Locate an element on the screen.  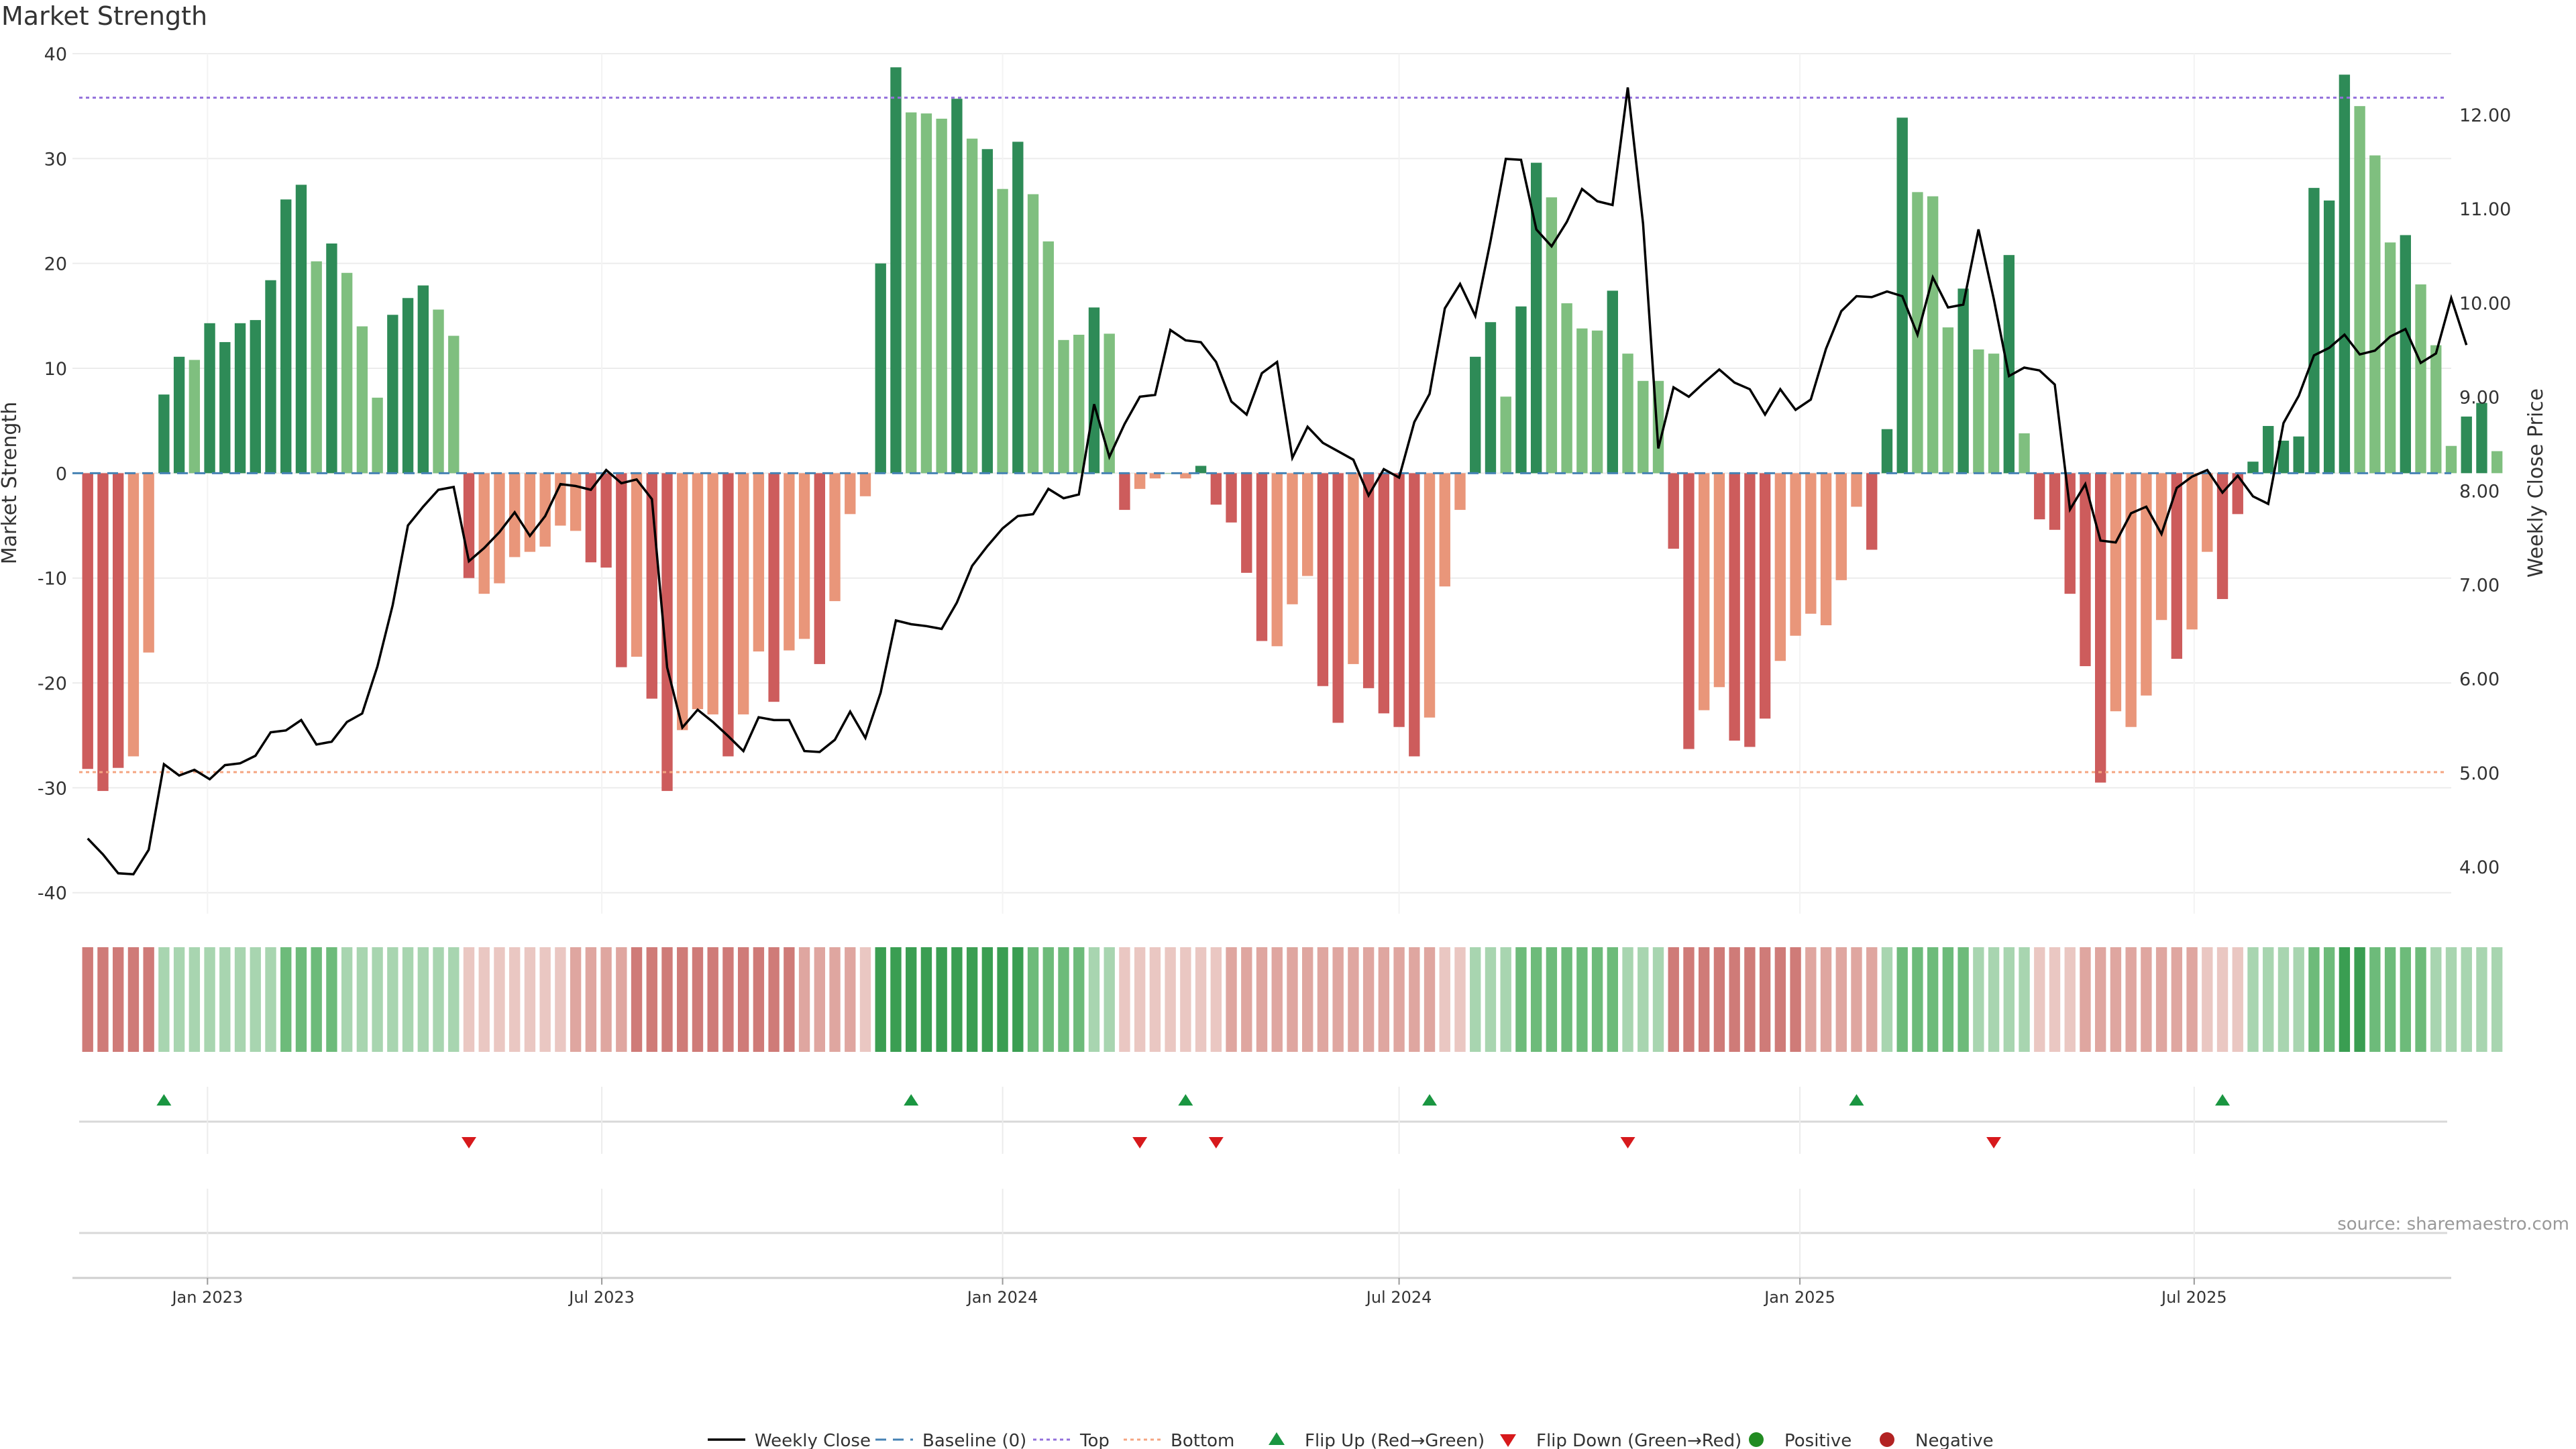
legend-label: Baseline (0) is located at coordinates (974, 1440).